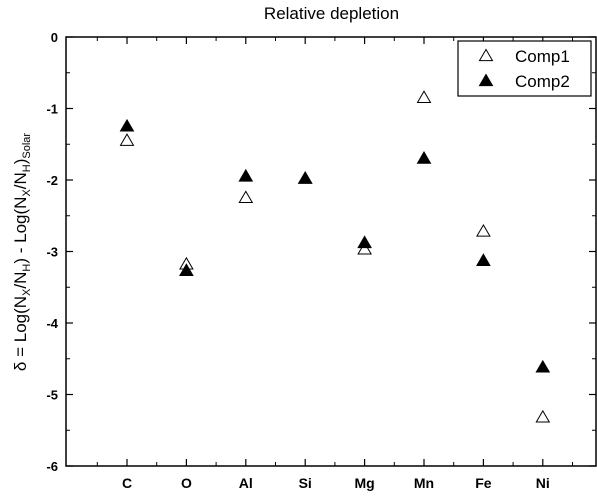 The height and width of the screenshot is (496, 597). I want to click on y-tick-label: -1, so click(52, 109).